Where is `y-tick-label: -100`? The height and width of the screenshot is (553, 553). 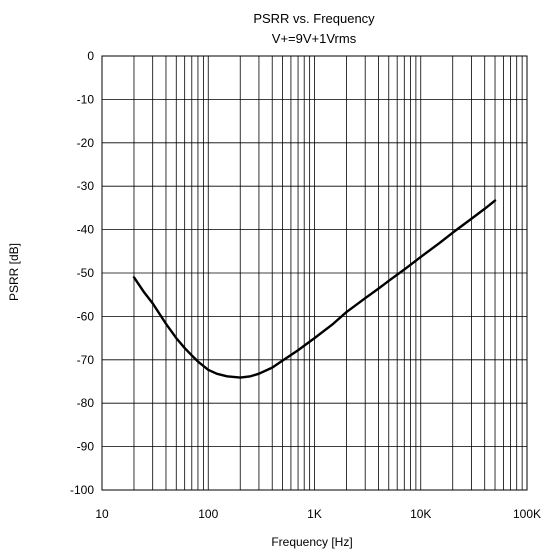 y-tick-label: -100 is located at coordinates (82, 490).